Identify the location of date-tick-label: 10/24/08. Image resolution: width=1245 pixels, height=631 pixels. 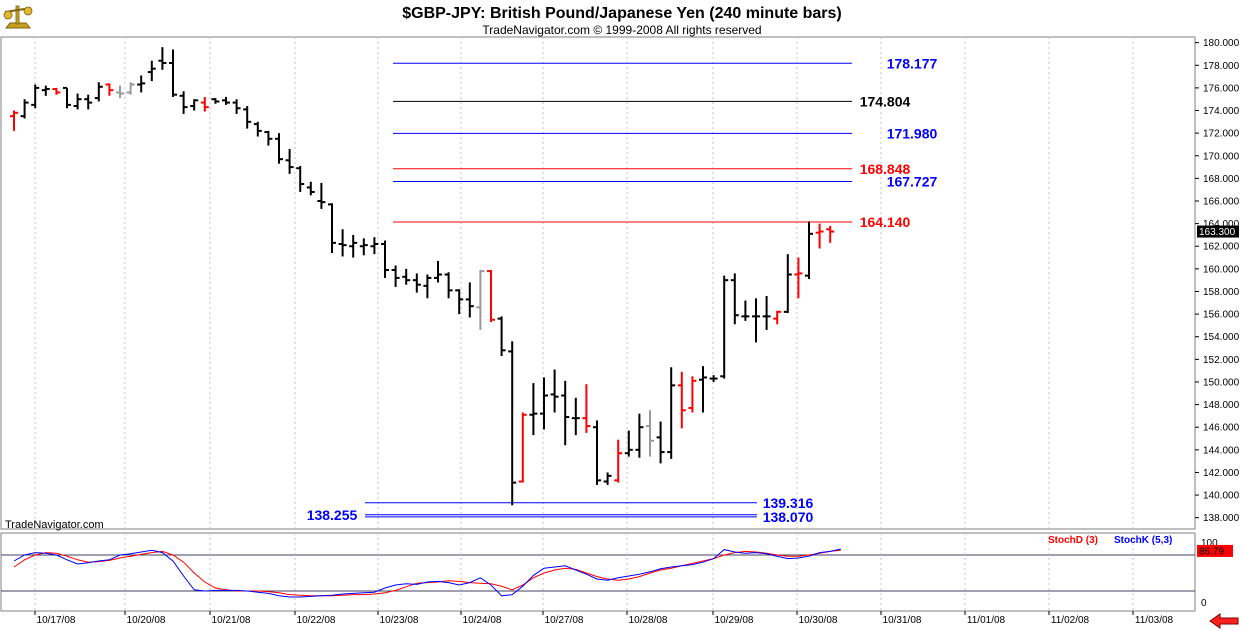
(482, 620).